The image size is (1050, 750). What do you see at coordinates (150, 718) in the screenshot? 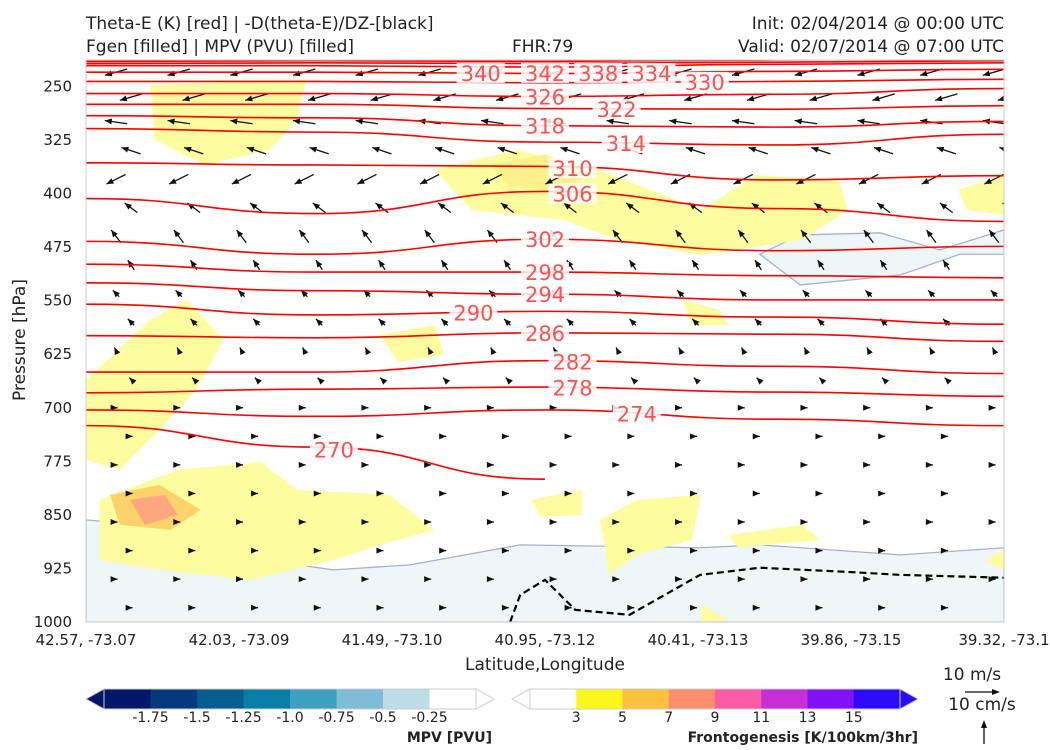
I see `mpv-colorbar-tick-label: -1.75` at bounding box center [150, 718].